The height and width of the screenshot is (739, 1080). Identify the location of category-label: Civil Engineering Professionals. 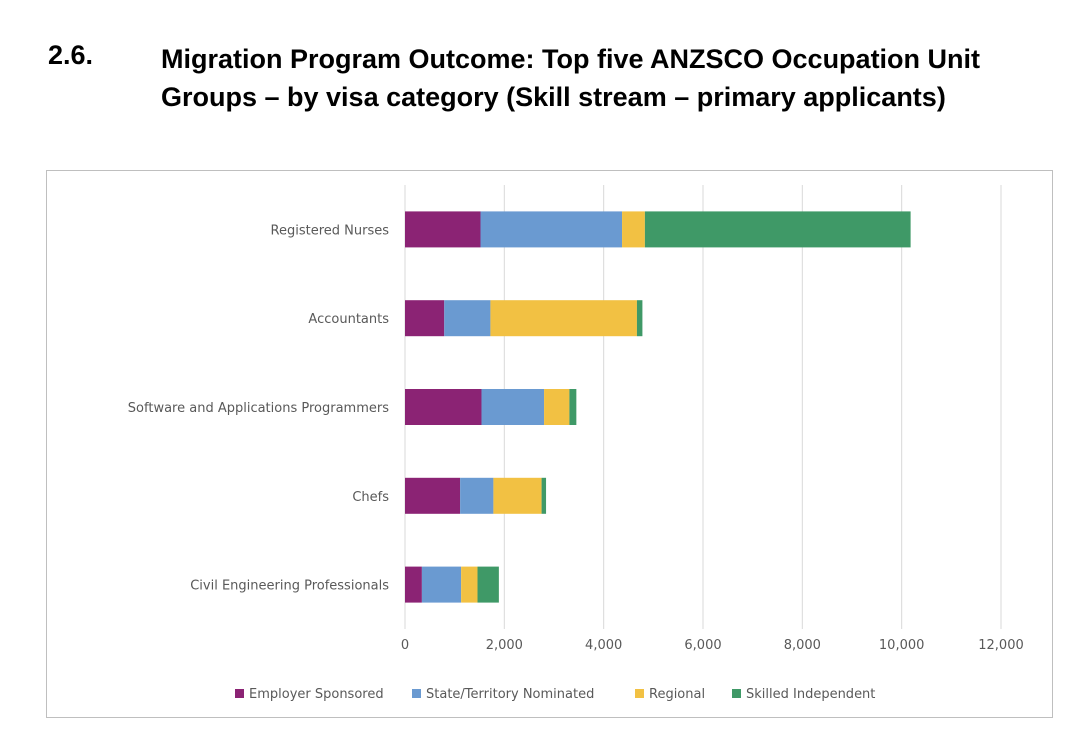
(289, 586).